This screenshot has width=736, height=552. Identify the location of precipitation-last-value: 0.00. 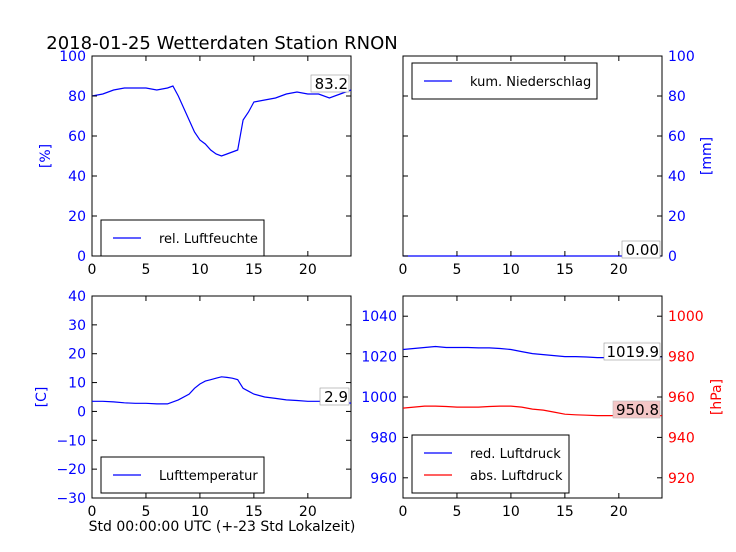
(642, 250).